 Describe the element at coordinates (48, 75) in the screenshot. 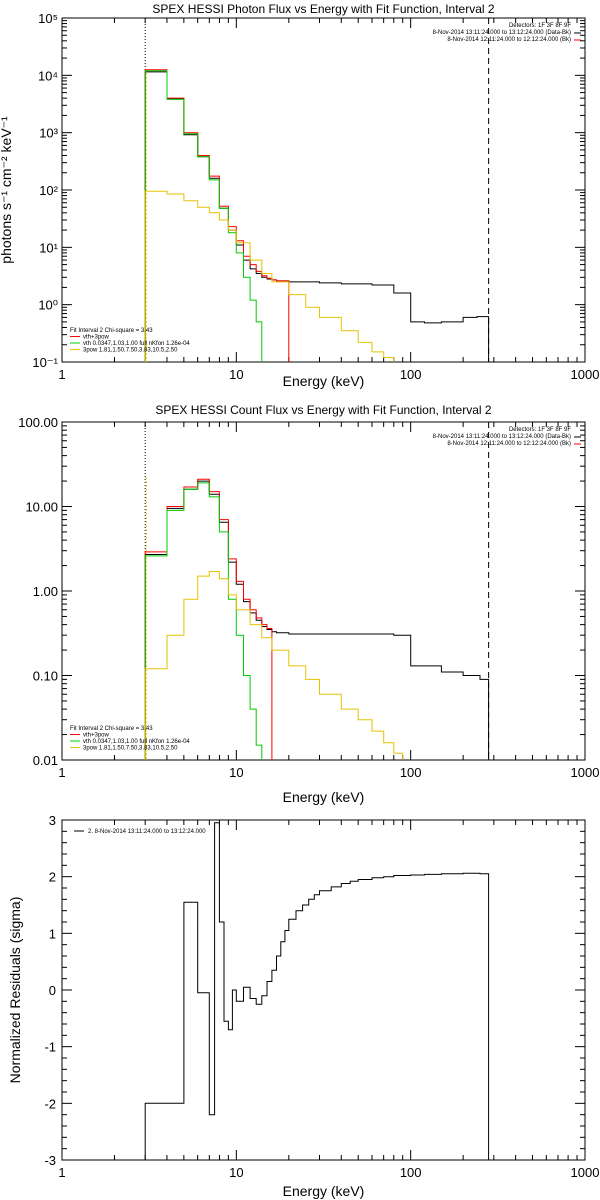

I see `y-tick-label: 10⁴` at that location.